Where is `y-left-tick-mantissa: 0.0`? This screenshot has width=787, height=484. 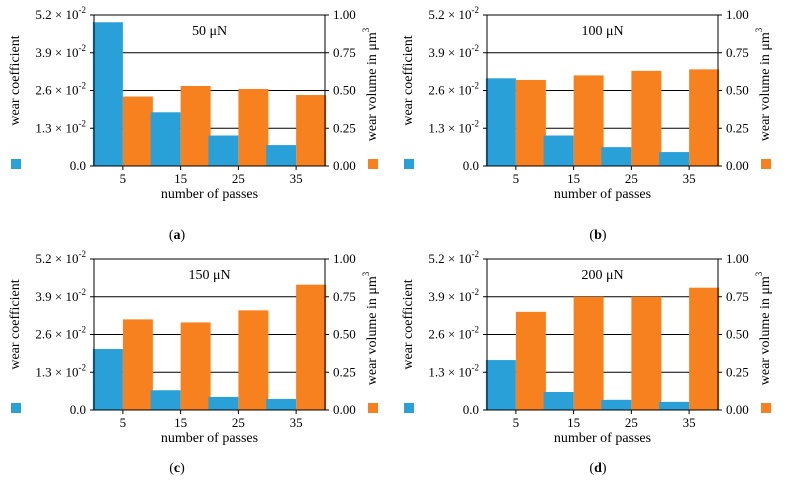 y-left-tick-mantissa: 0.0 is located at coordinates (78, 165).